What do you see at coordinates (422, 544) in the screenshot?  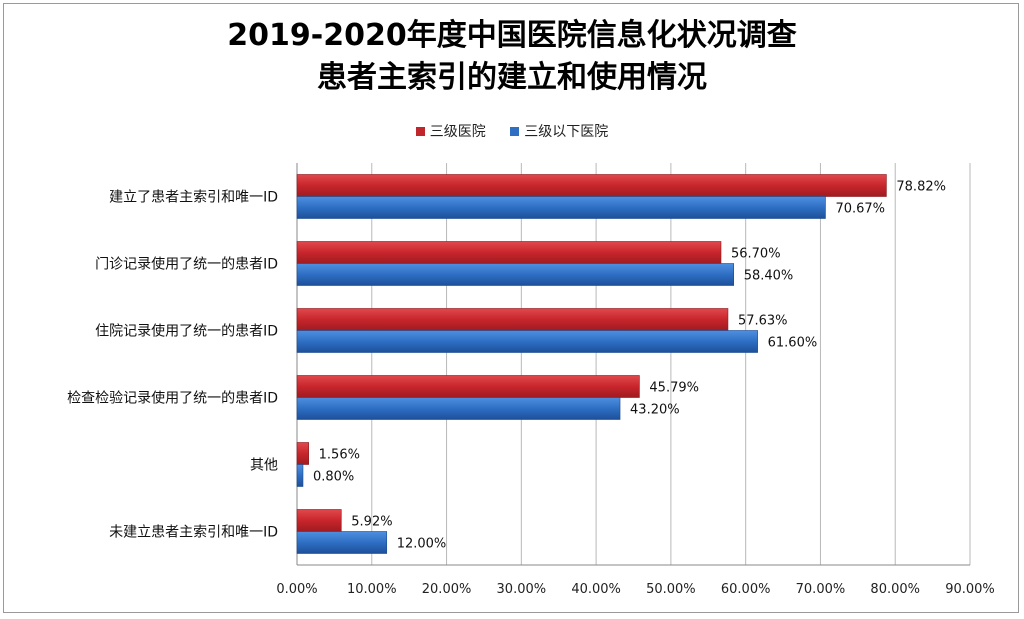 I see `data-label: 12.00%` at bounding box center [422, 544].